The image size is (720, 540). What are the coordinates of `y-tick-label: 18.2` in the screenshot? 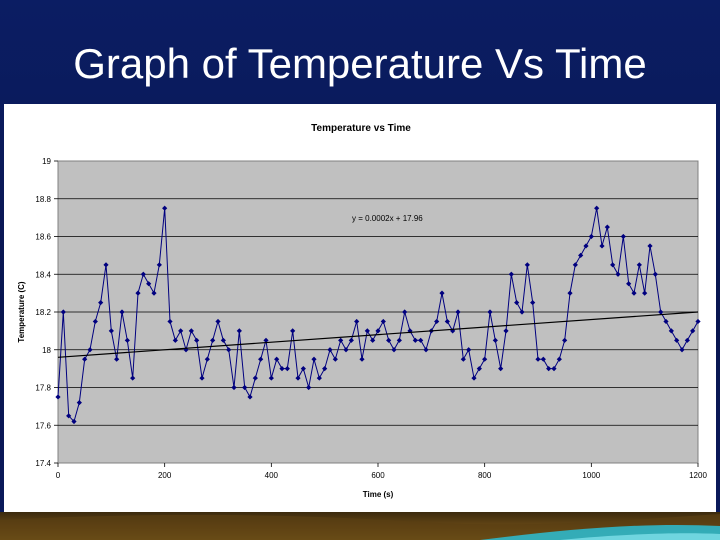 It's located at (43, 312).